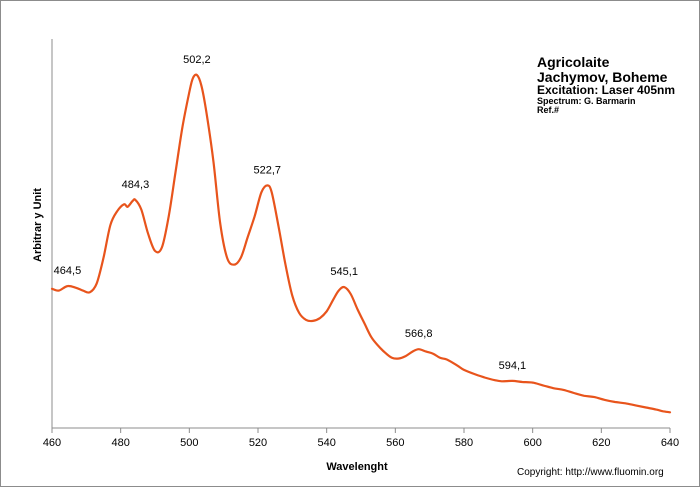 This screenshot has height=487, width=700. What do you see at coordinates (197, 60) in the screenshot?
I see `peak-label: 502,2` at bounding box center [197, 60].